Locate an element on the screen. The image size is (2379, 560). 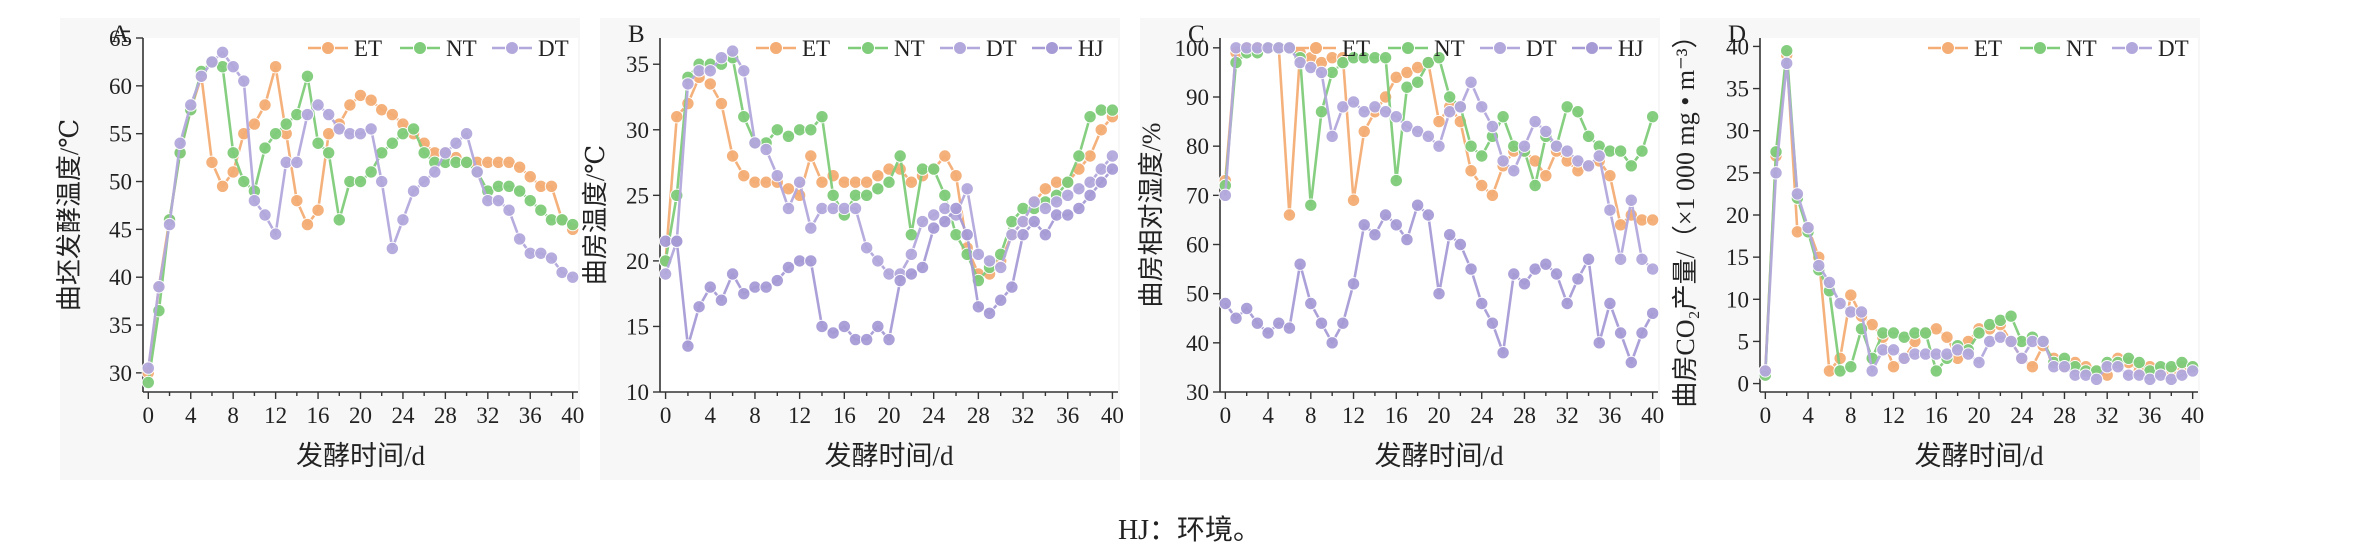
legend-item-hj: HJ is located at coordinates (1068, 48).